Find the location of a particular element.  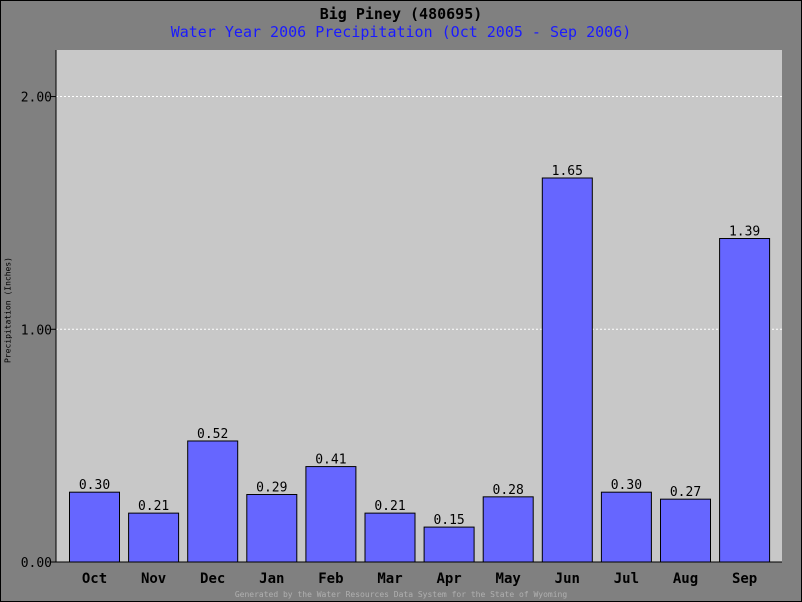

x-tick-label: Jan is located at coordinates (271, 579).